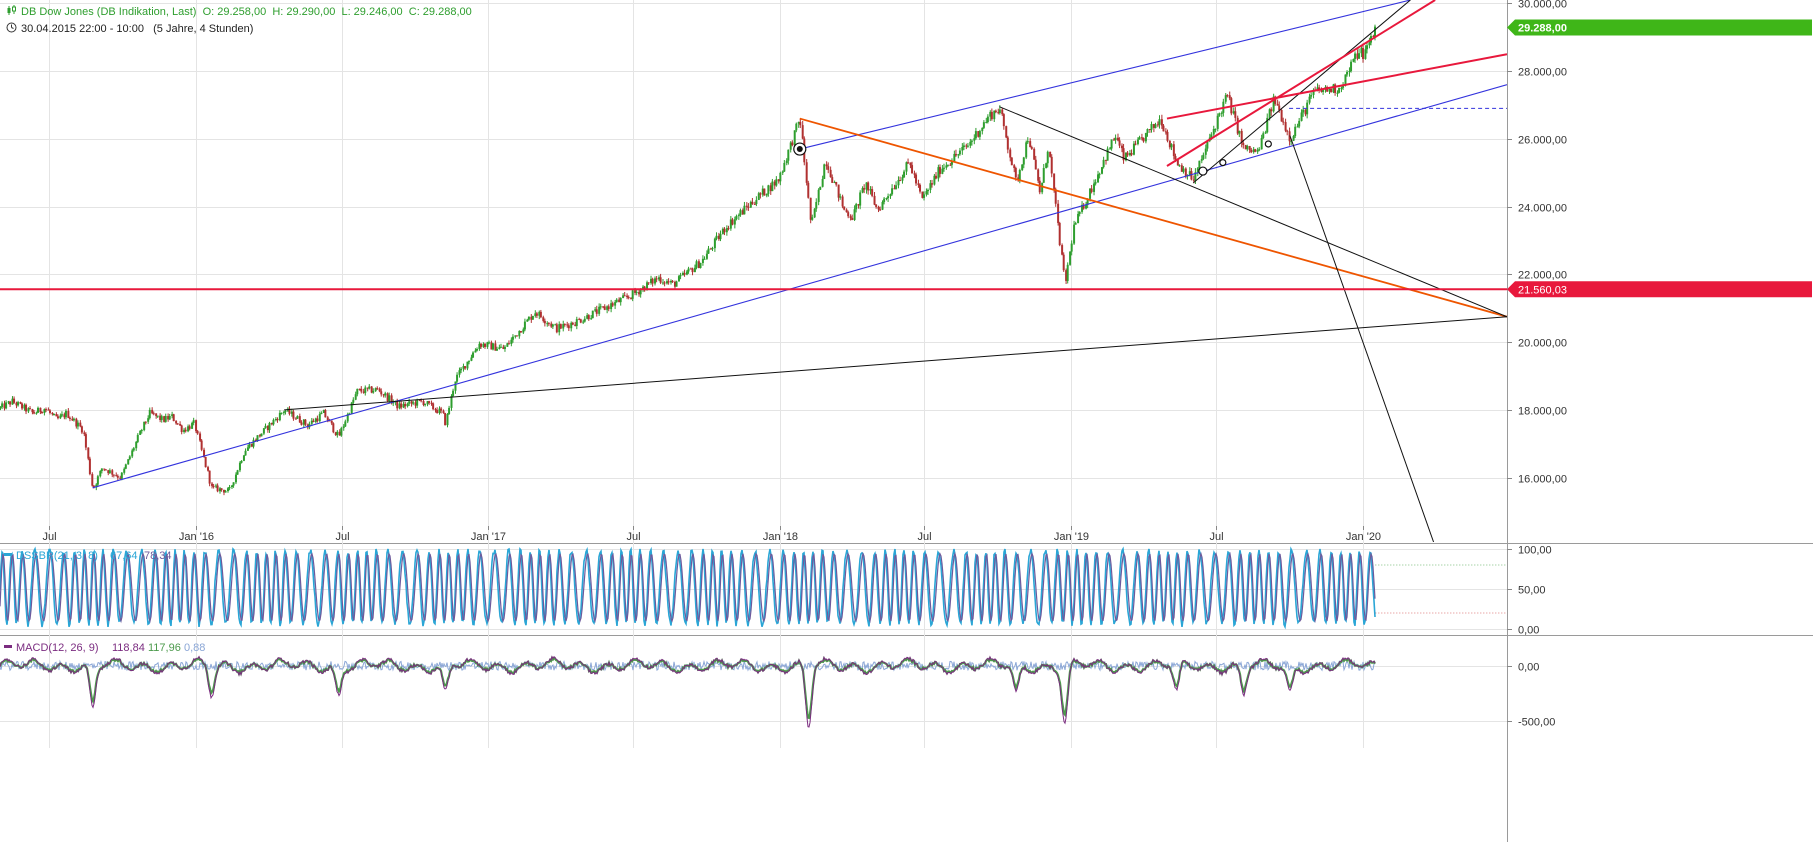 This screenshot has height=847, width=1813. I want to click on instrument-title: DB Dow Jones (DB Indikation, Last), so click(109, 12).